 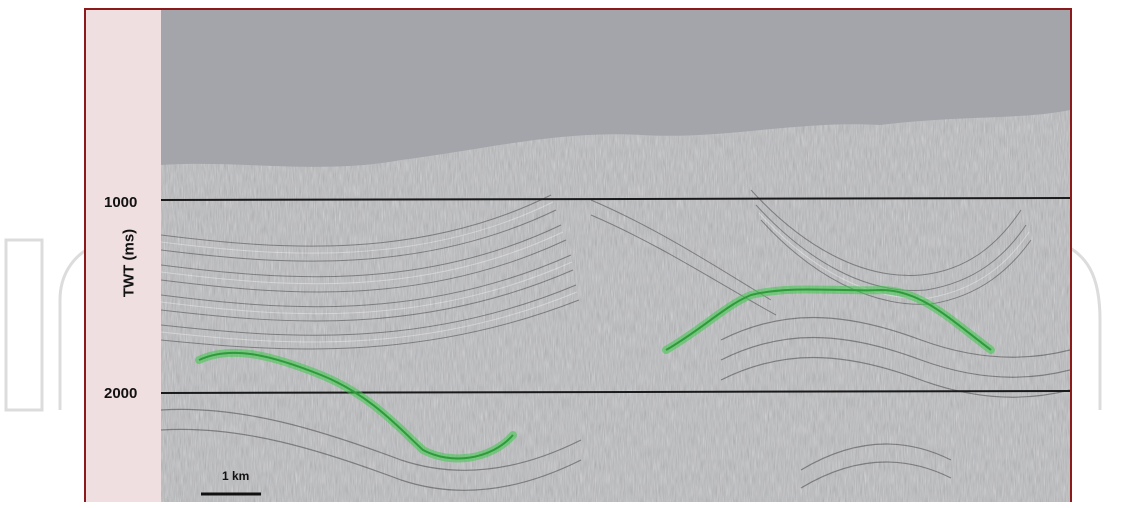 What do you see at coordinates (615, 392) in the screenshot?
I see `timeline-2000` at bounding box center [615, 392].